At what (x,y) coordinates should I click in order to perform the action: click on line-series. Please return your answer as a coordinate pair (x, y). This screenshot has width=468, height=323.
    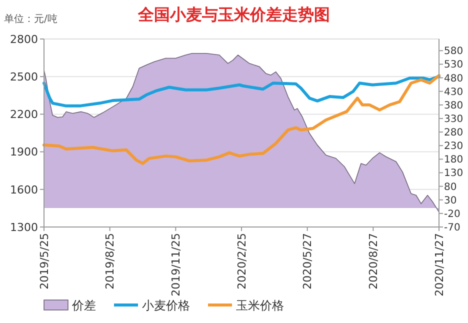
    Looking at the image, I should click on (241, 91).